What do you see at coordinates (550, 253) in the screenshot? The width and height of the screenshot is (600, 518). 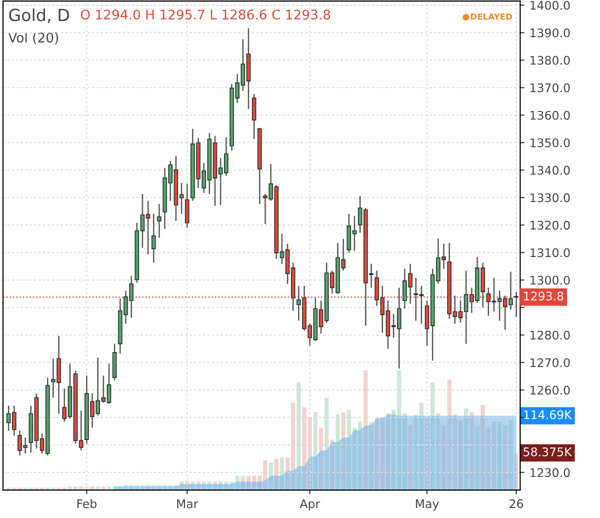 I see `y-tick-label: 1310.0` at bounding box center [550, 253].